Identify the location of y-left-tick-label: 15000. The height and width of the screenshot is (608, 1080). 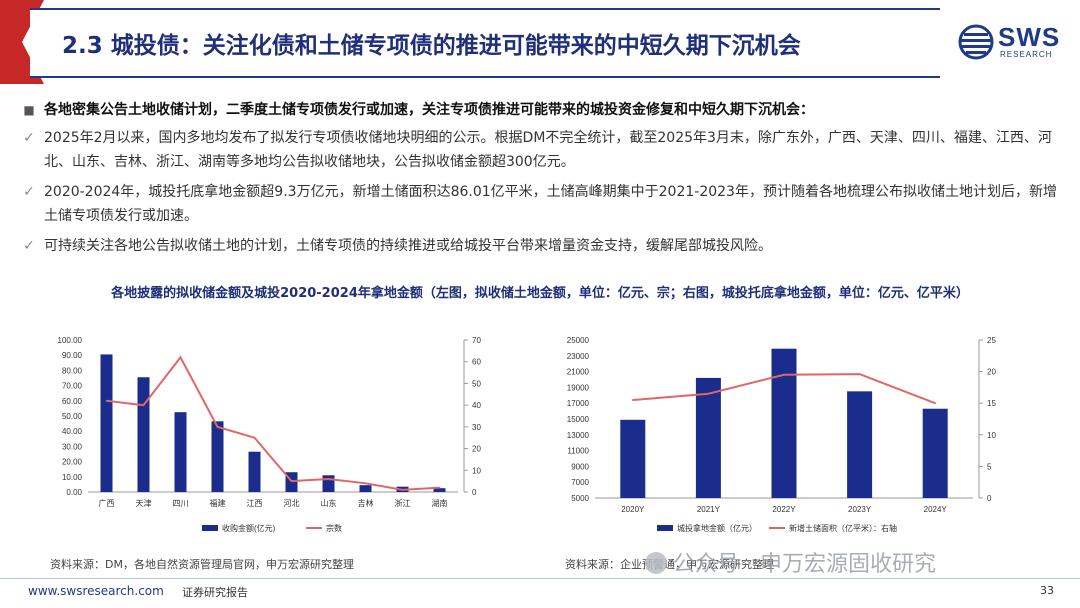
(578, 419).